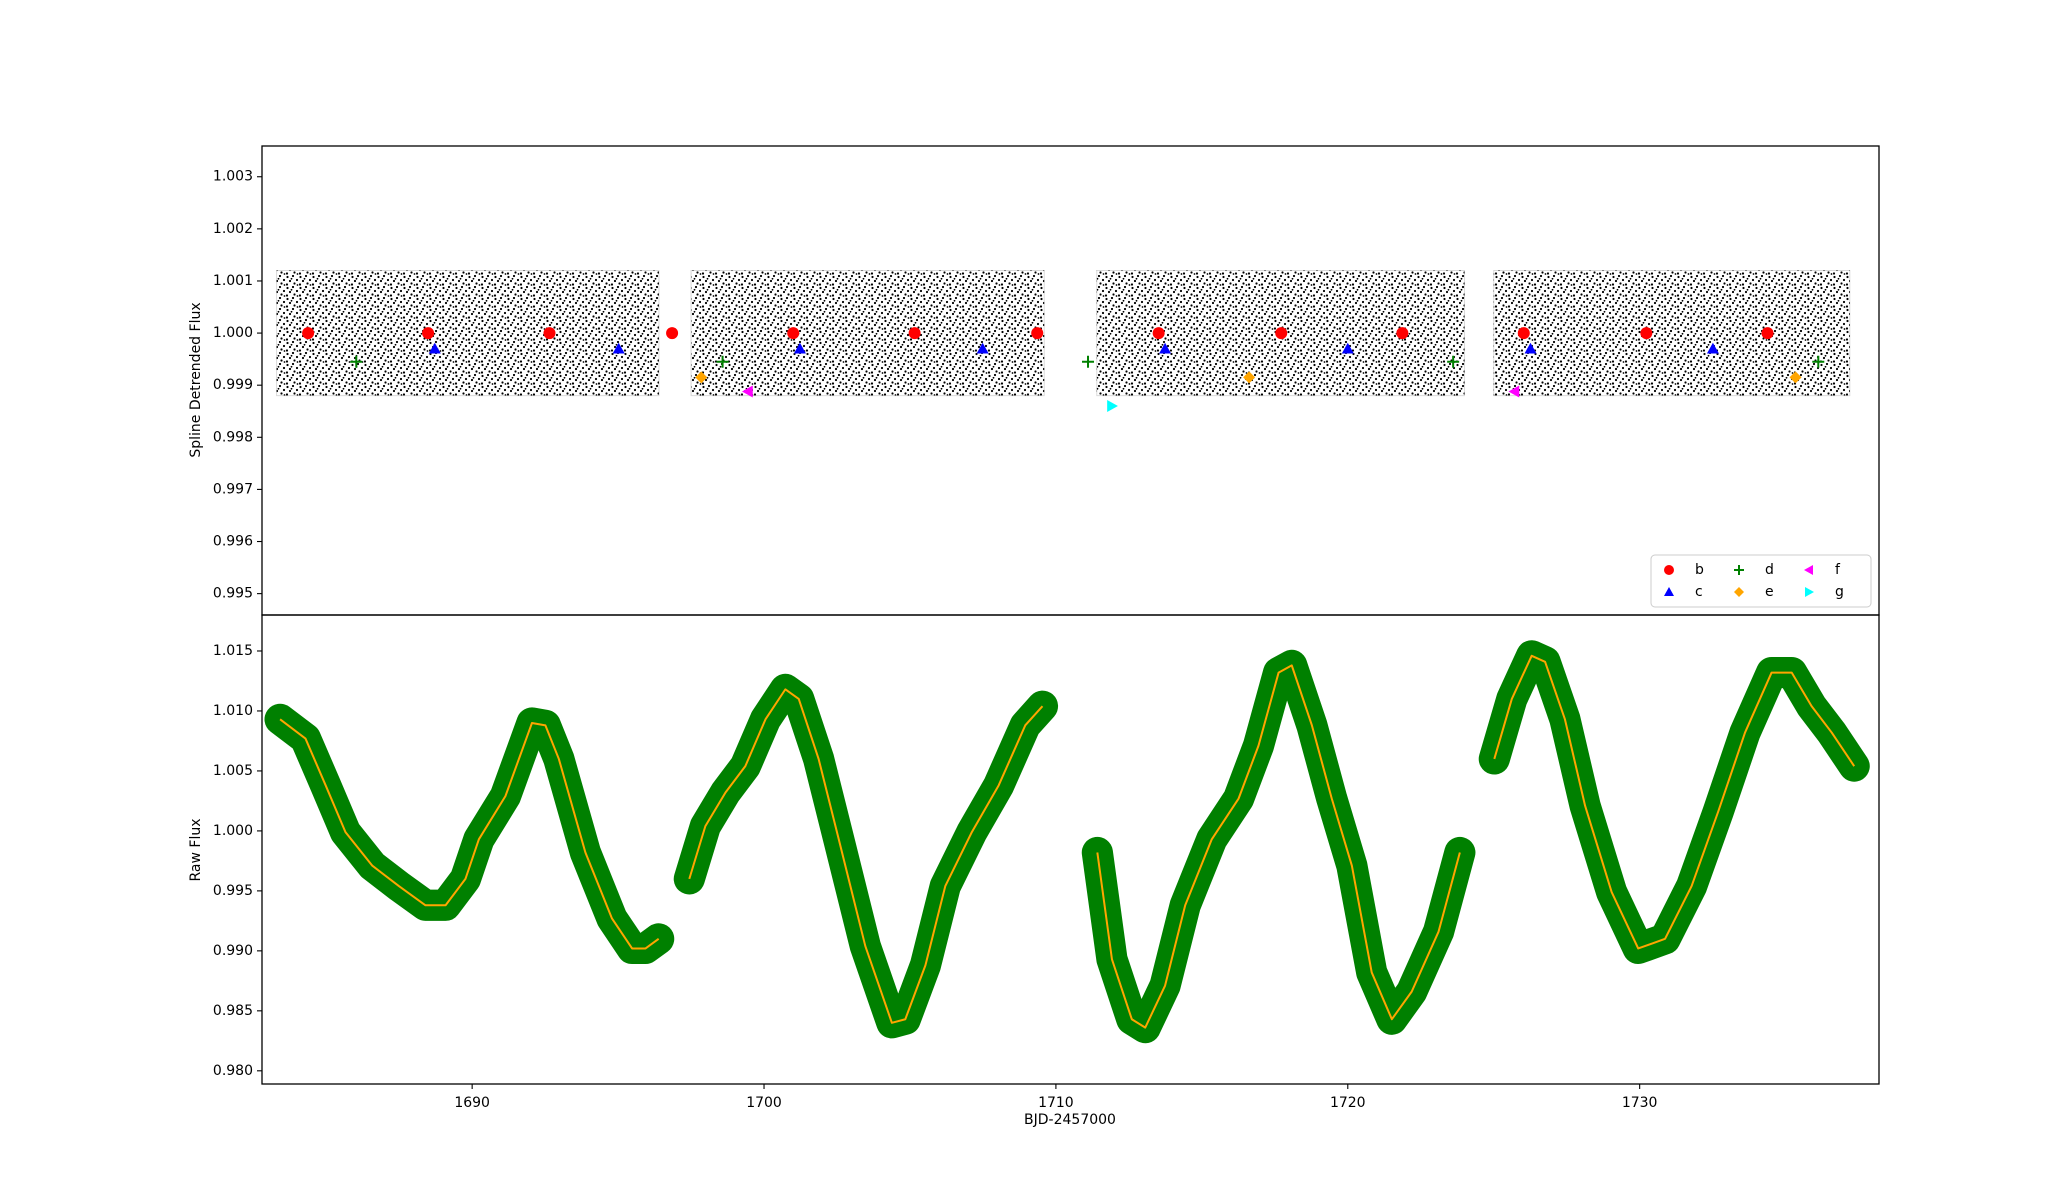 The height and width of the screenshot is (1204, 2057). I want to click on y-tick-label: 0.980, so click(233, 1071).